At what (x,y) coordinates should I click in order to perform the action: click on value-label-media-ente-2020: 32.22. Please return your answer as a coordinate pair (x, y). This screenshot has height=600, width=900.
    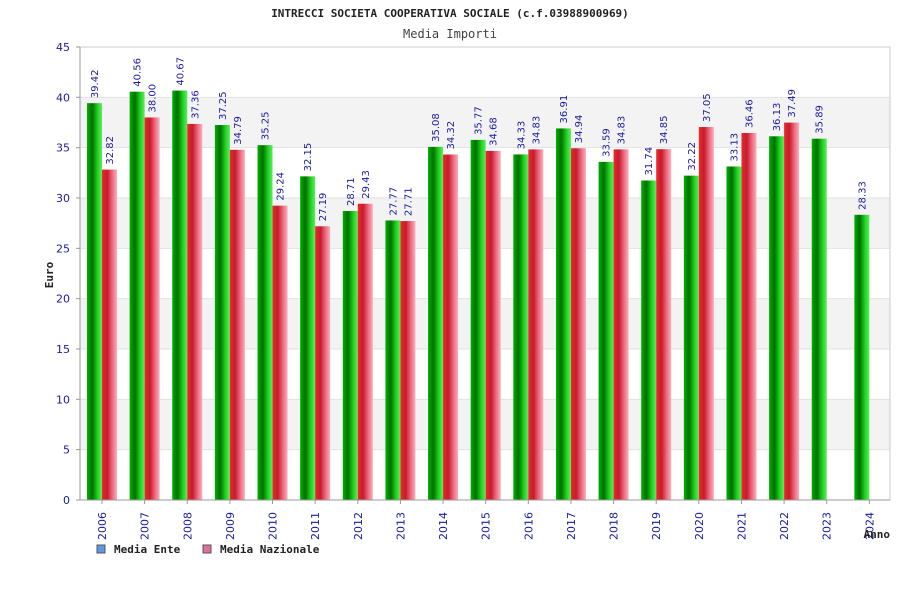
    Looking at the image, I should click on (692, 156).